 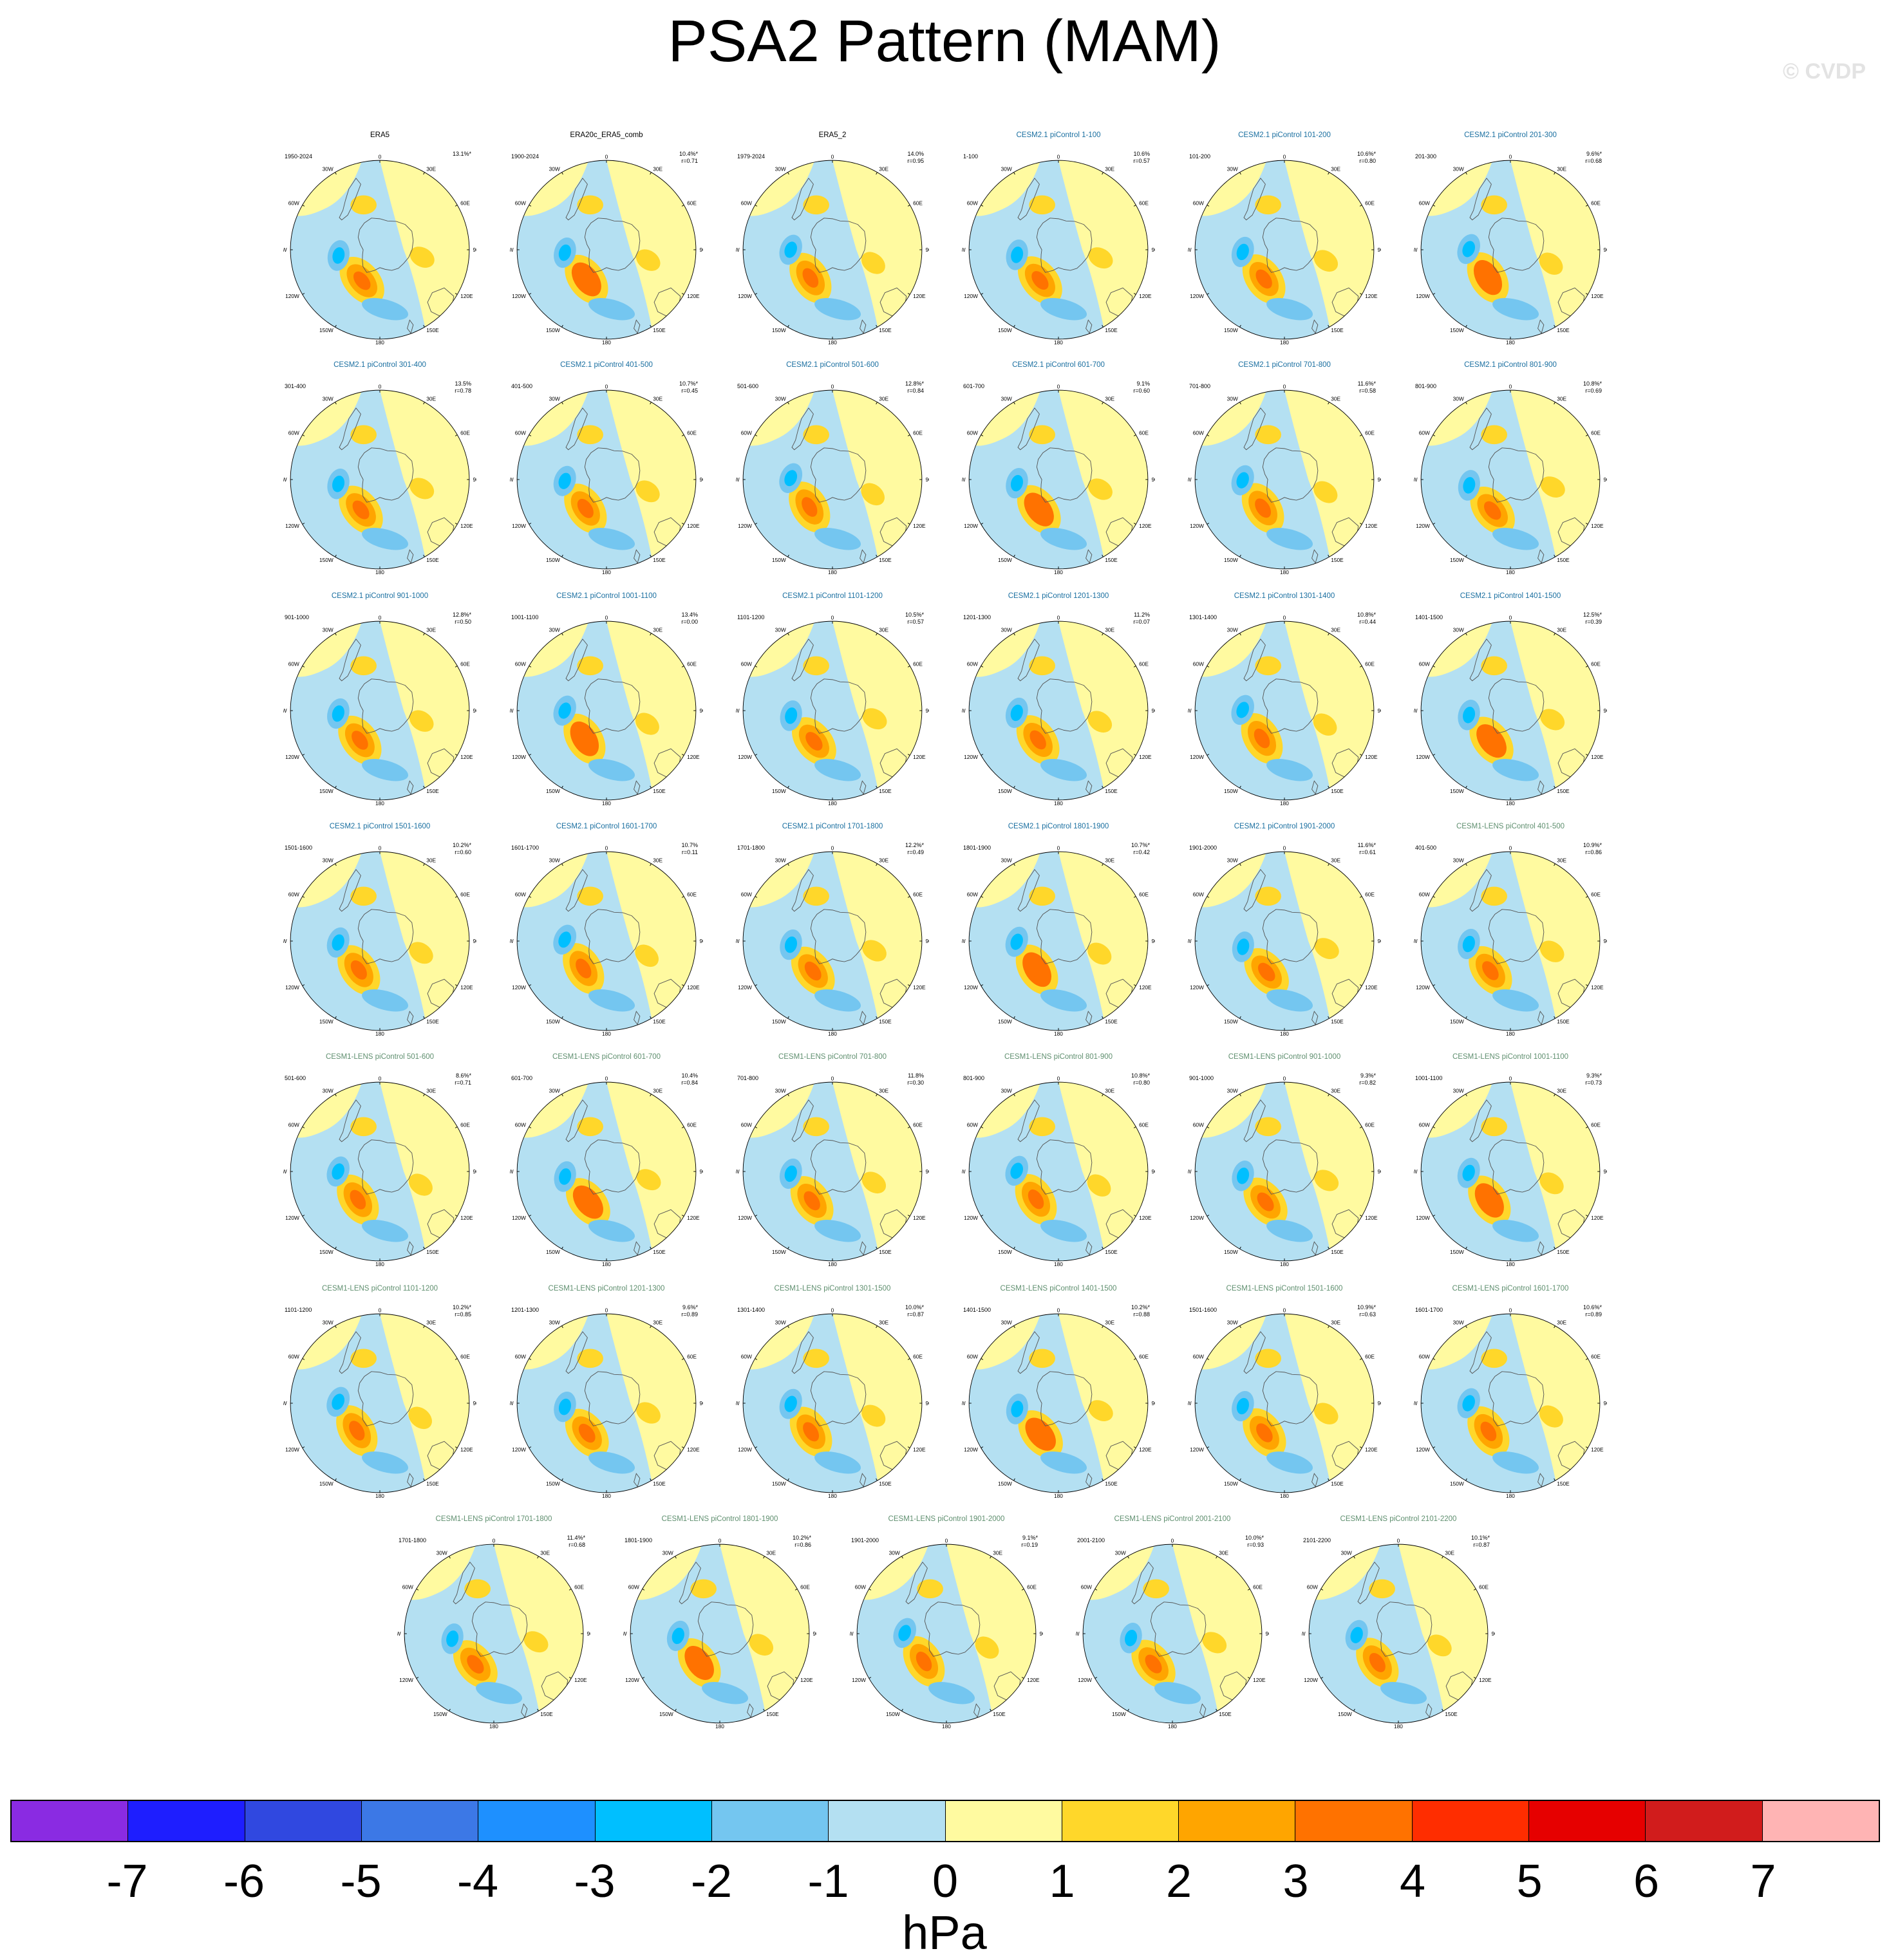 I want to click on panel-period: 901-1000, so click(x=1201, y=1078).